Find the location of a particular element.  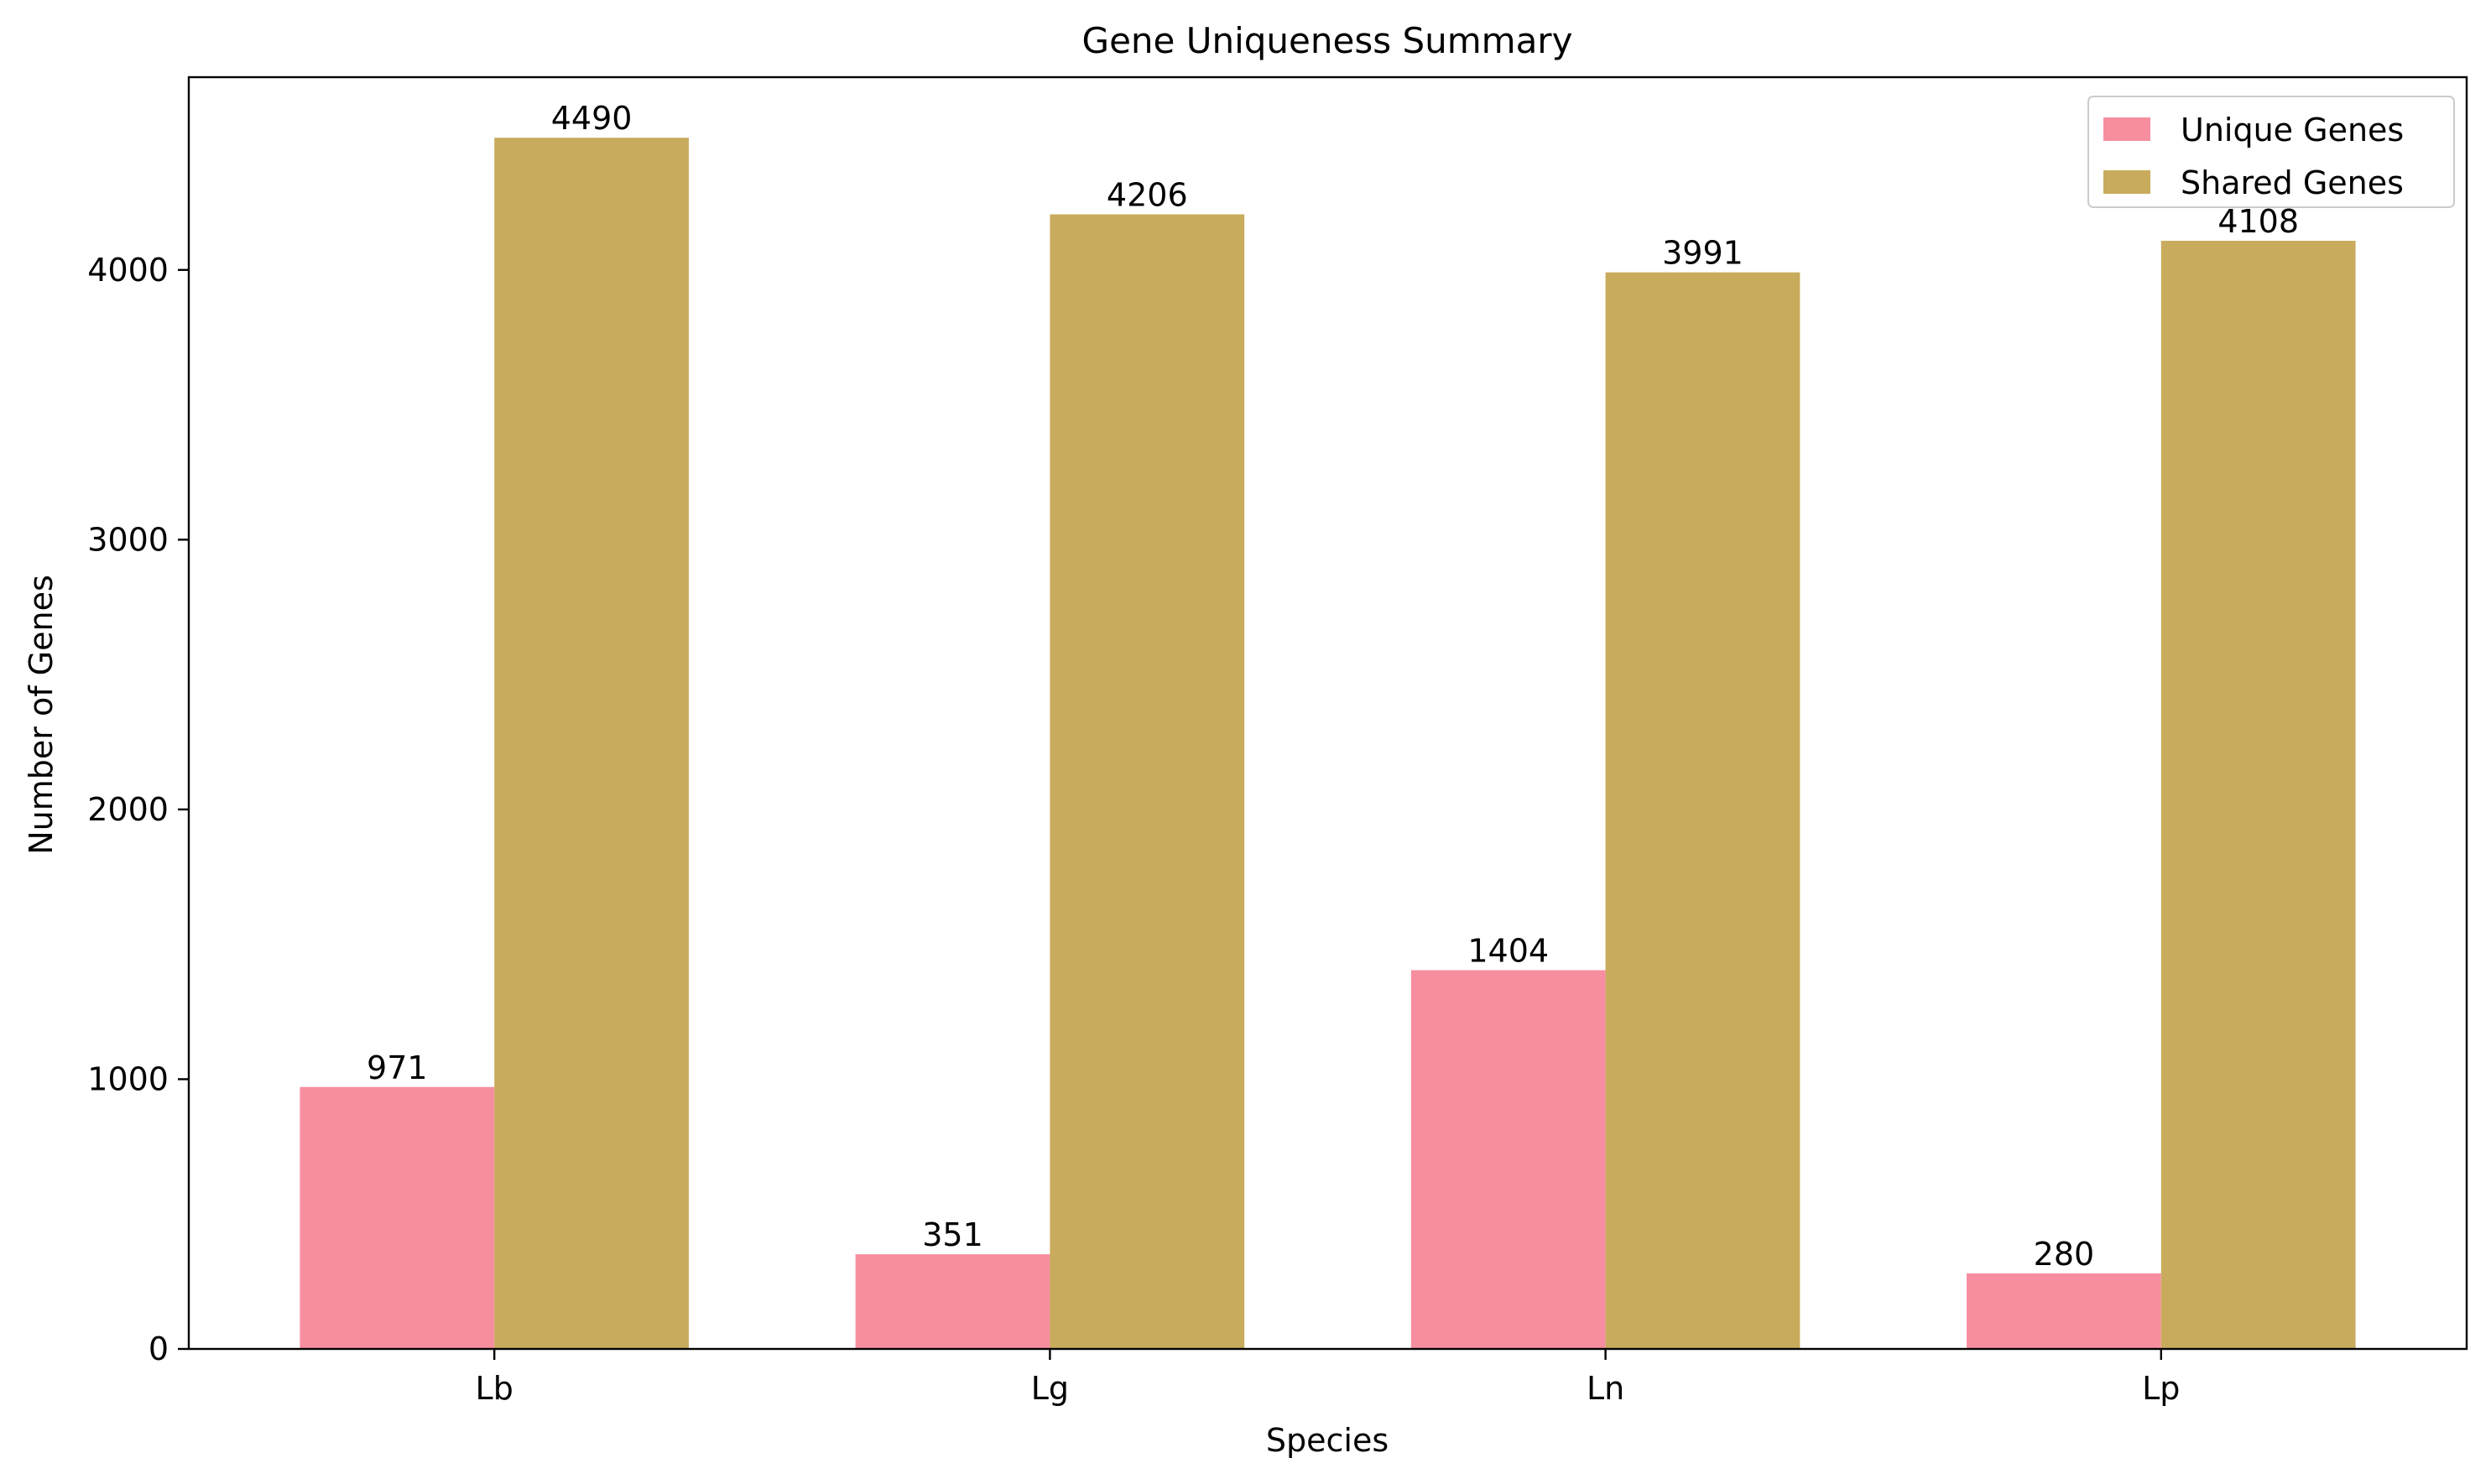

bar-unique-genes-ln is located at coordinates (1508, 1159).